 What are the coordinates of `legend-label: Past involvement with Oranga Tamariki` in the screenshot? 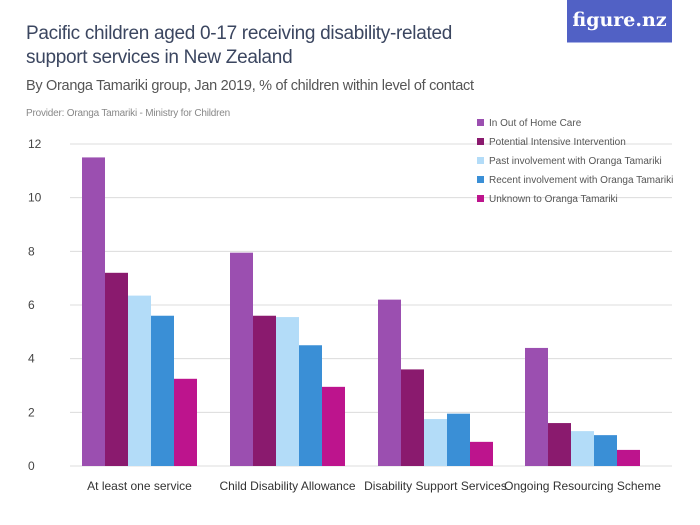 It's located at (575, 161).